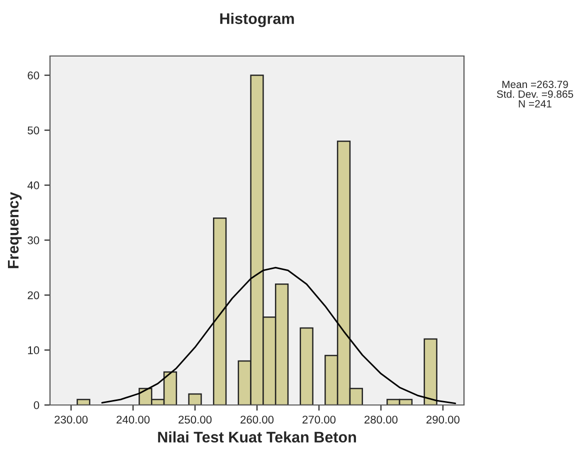  Describe the element at coordinates (71, 420) in the screenshot. I see `x-tick-label: 230.00` at that location.